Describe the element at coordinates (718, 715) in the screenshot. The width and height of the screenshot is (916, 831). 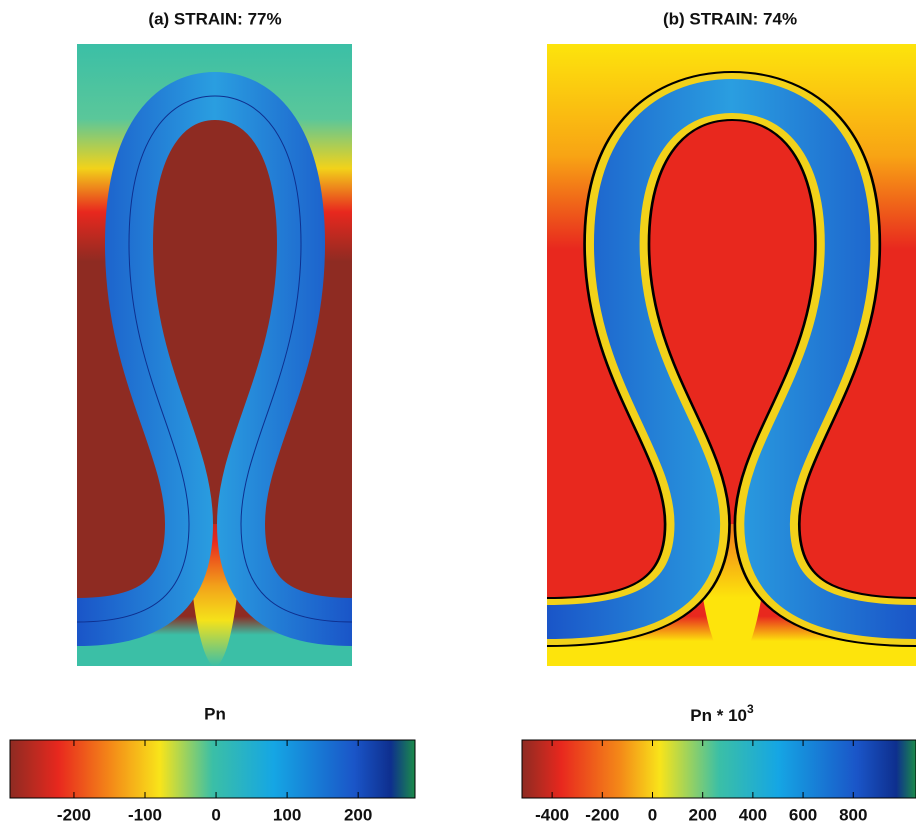
I see `label-base: Pn * 10` at that location.